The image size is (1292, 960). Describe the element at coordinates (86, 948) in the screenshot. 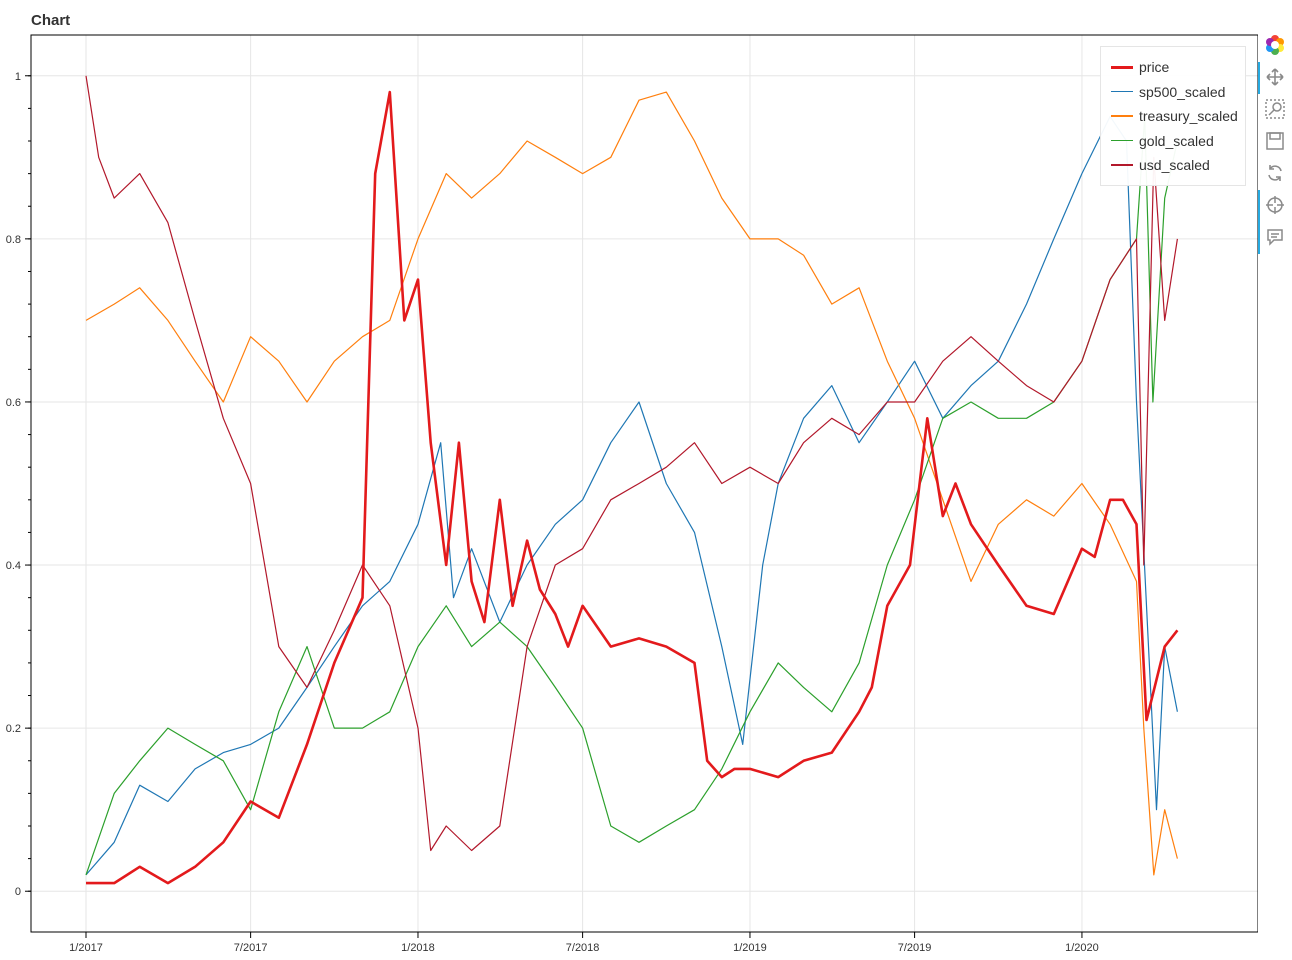

I see `x-tick-label: 1/2017` at that location.